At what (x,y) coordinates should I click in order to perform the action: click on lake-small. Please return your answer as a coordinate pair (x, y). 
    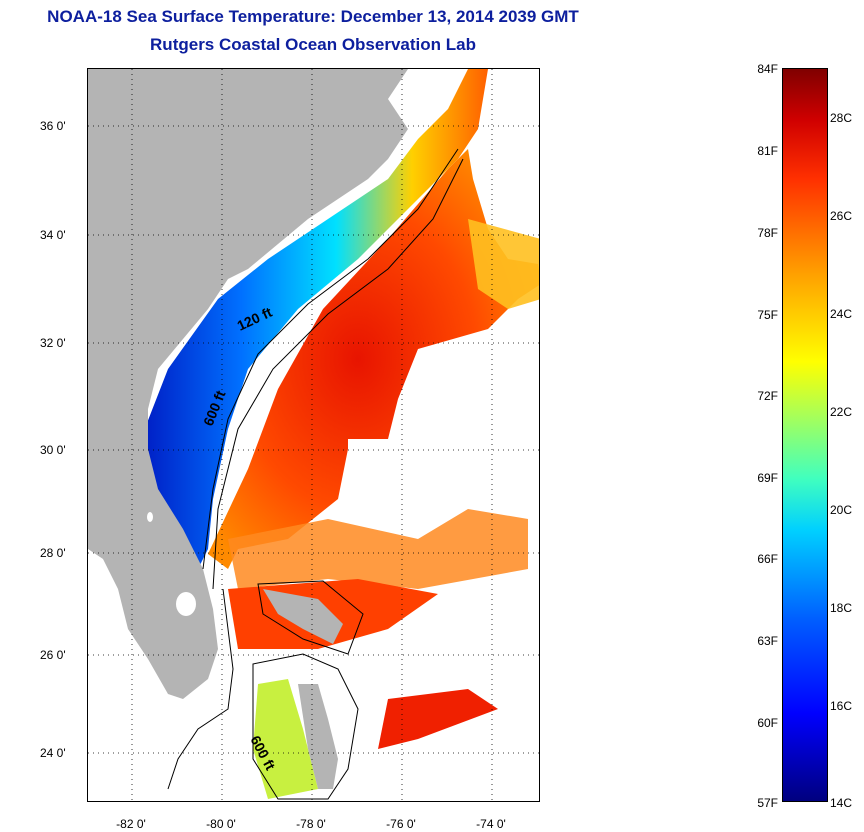
    Looking at the image, I should click on (150, 517).